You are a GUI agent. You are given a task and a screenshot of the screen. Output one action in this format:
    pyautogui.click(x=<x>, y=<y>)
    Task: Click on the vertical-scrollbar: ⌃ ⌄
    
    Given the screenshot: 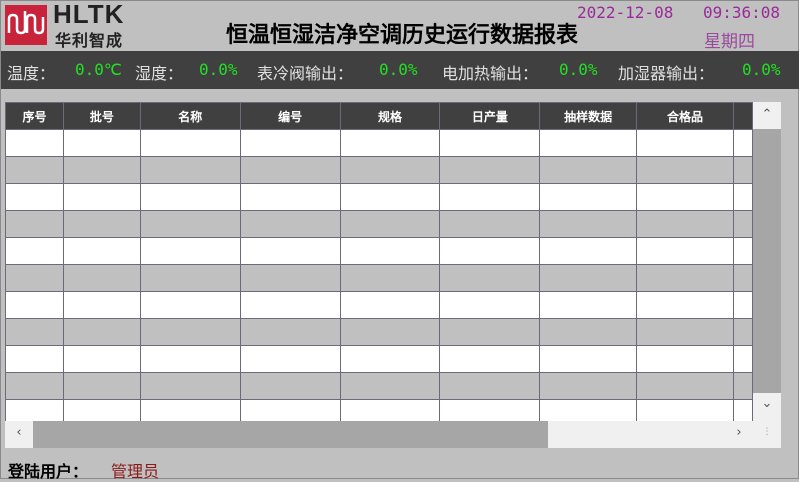 What is the action you would take?
    pyautogui.click(x=767, y=261)
    